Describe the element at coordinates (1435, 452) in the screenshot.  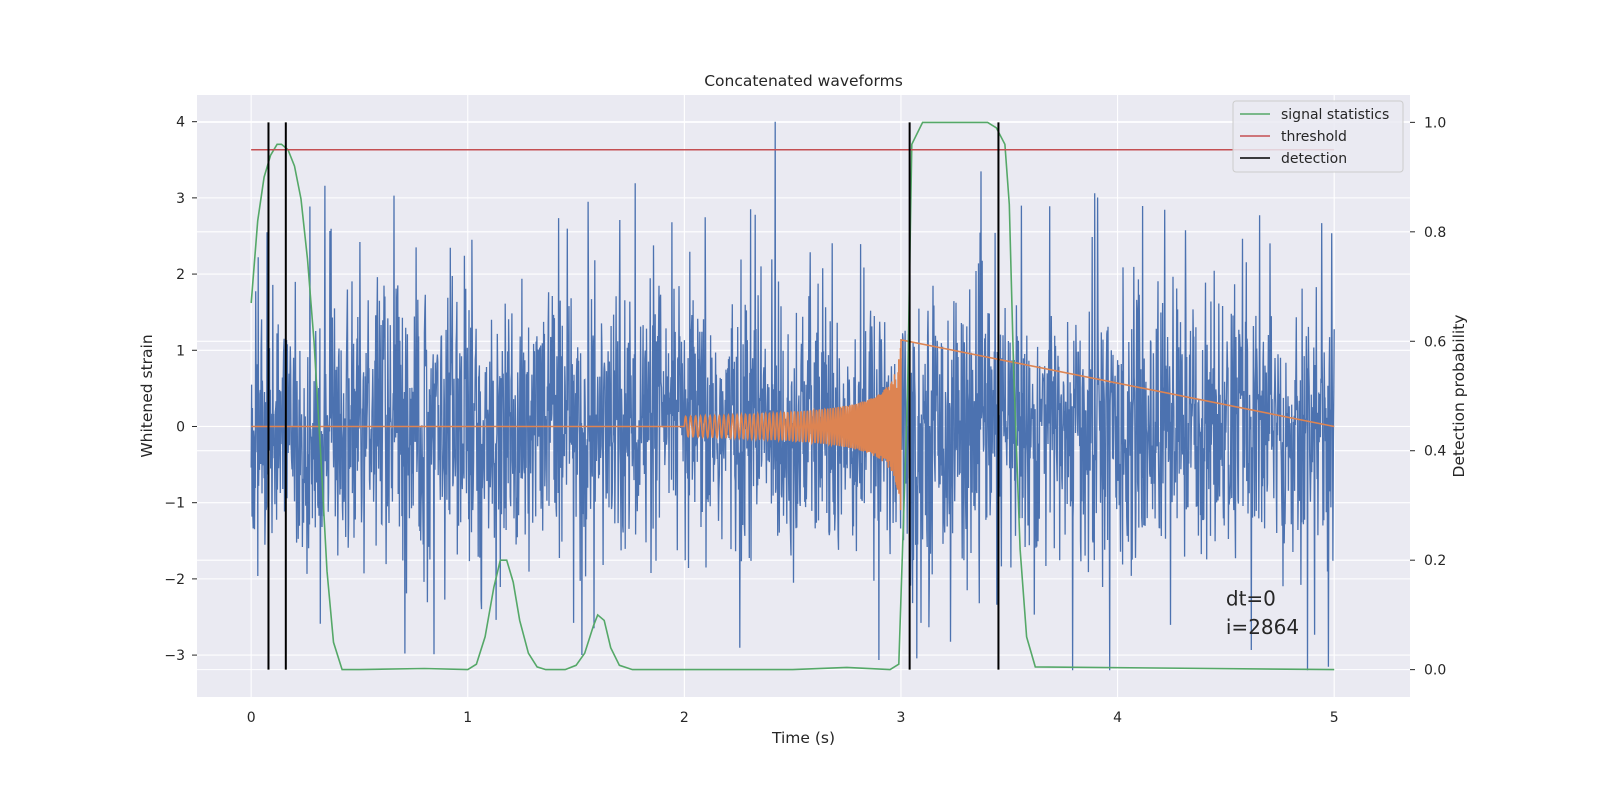
I see `y2-tick-label: 0.4` at that location.